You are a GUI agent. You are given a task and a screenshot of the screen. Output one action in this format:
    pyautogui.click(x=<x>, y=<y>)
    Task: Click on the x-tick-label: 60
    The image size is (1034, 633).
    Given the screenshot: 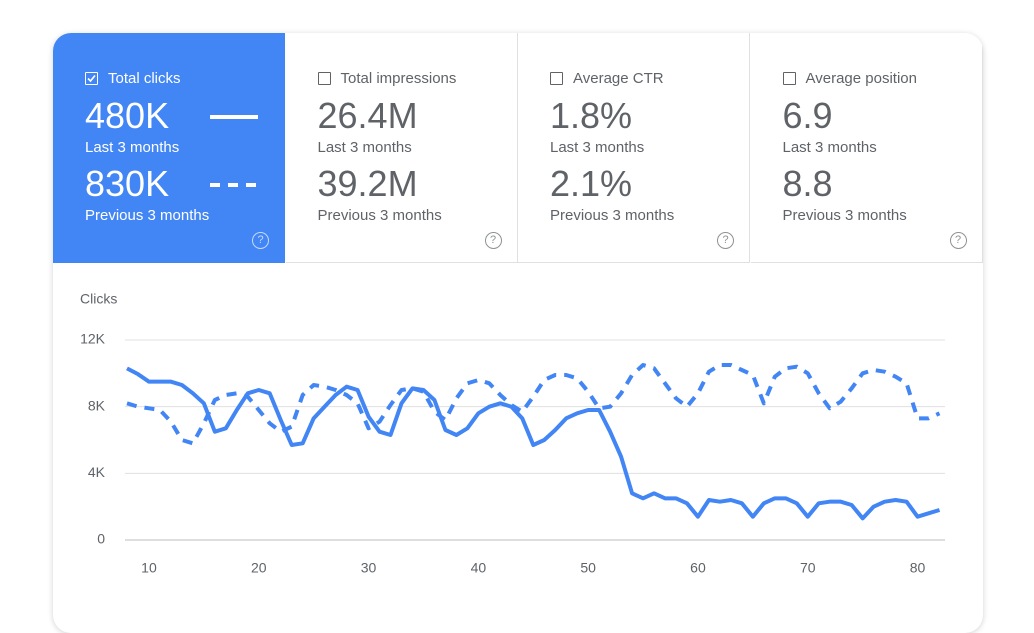 What is the action you would take?
    pyautogui.click(x=698, y=568)
    